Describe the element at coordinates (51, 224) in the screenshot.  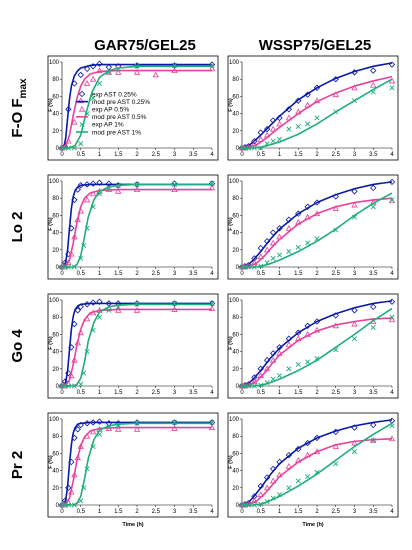
I see `y-axis-label: F (%)` at that location.